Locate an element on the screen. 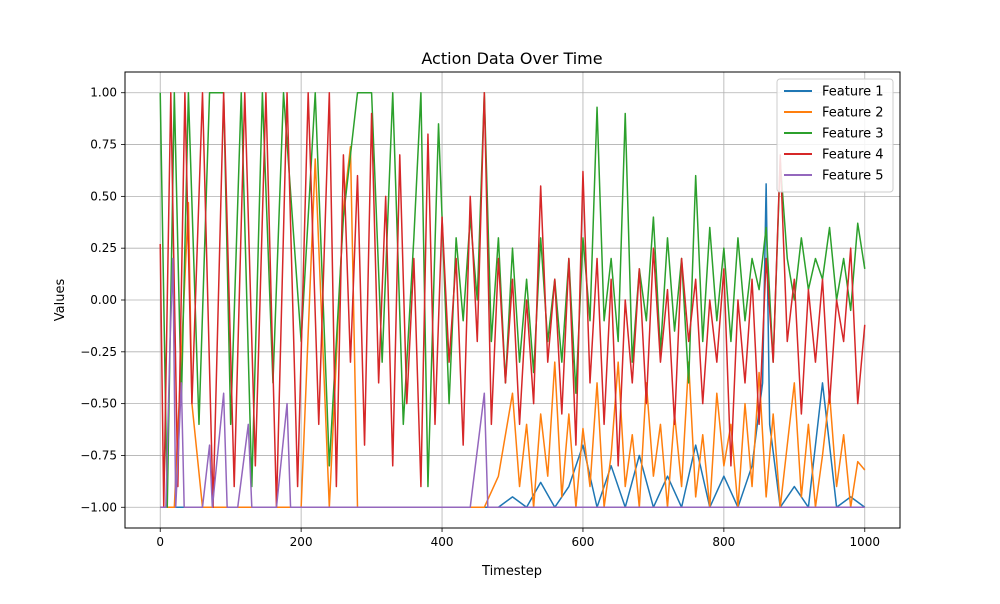 The height and width of the screenshot is (604, 1000). legend-label-feature-2: Feature 2 is located at coordinates (853, 113).